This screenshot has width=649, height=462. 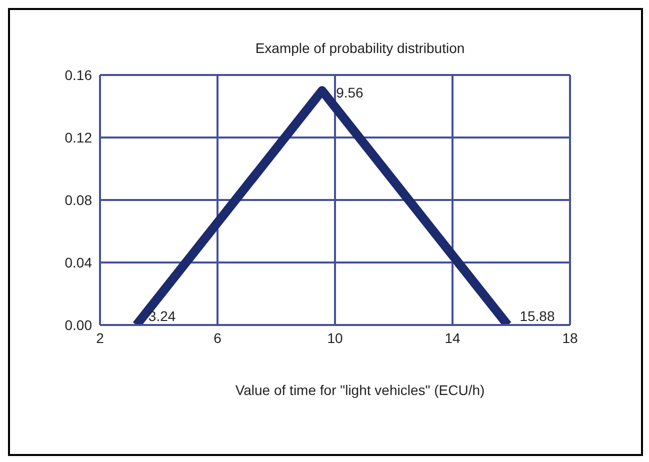 I want to click on x-tick-label: 10, so click(x=335, y=338).